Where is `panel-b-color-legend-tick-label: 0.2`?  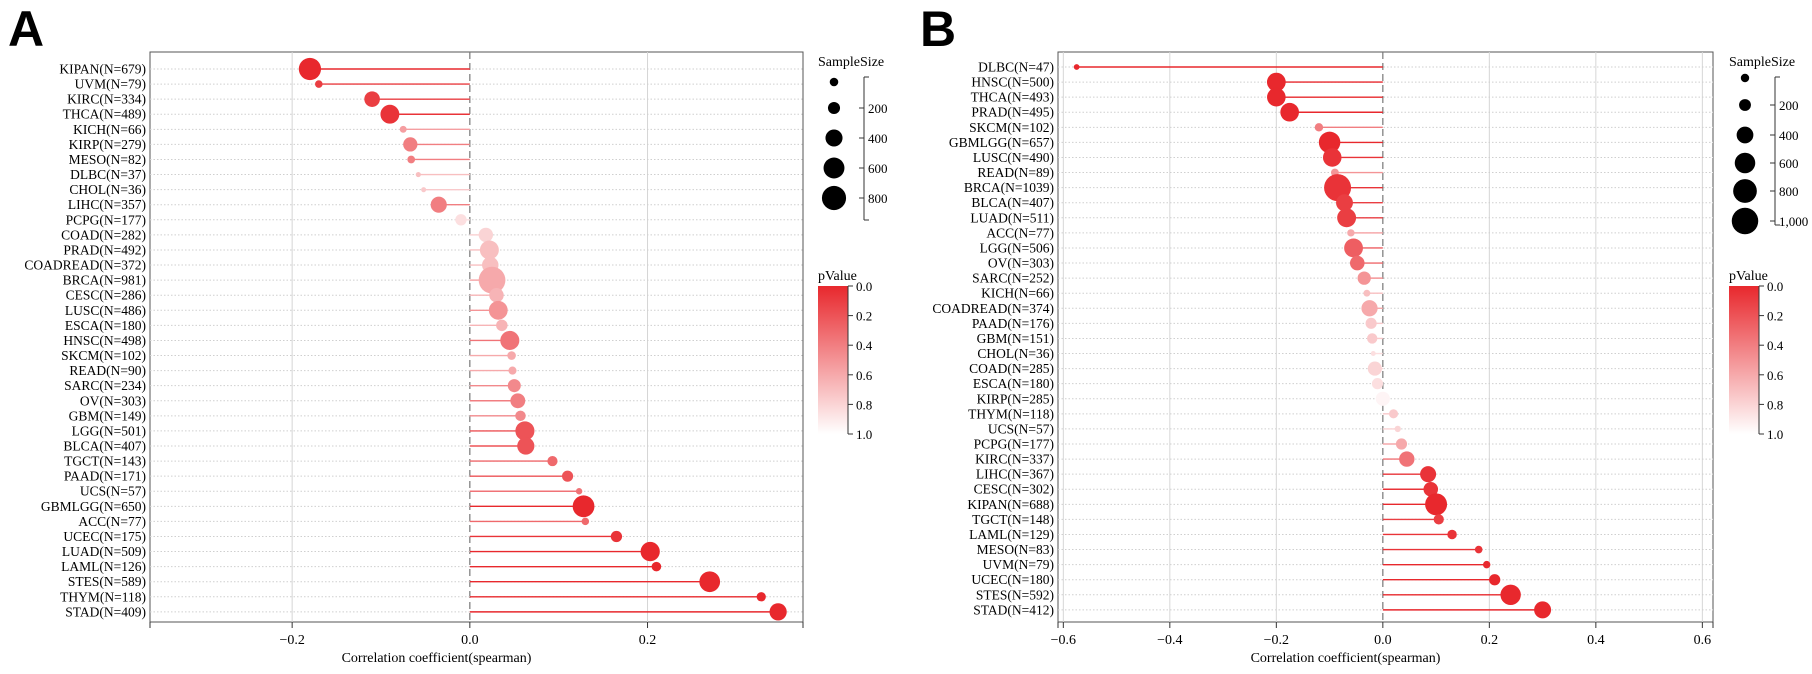 panel-b-color-legend-tick-label: 0.2 is located at coordinates (1775, 316).